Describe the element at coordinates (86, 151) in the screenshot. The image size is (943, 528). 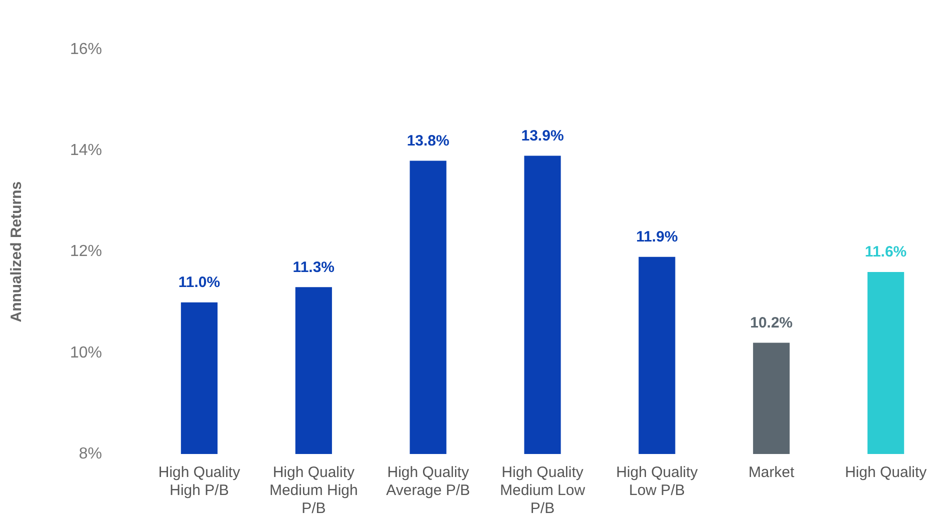
I see `y-tick-label: 14%` at that location.